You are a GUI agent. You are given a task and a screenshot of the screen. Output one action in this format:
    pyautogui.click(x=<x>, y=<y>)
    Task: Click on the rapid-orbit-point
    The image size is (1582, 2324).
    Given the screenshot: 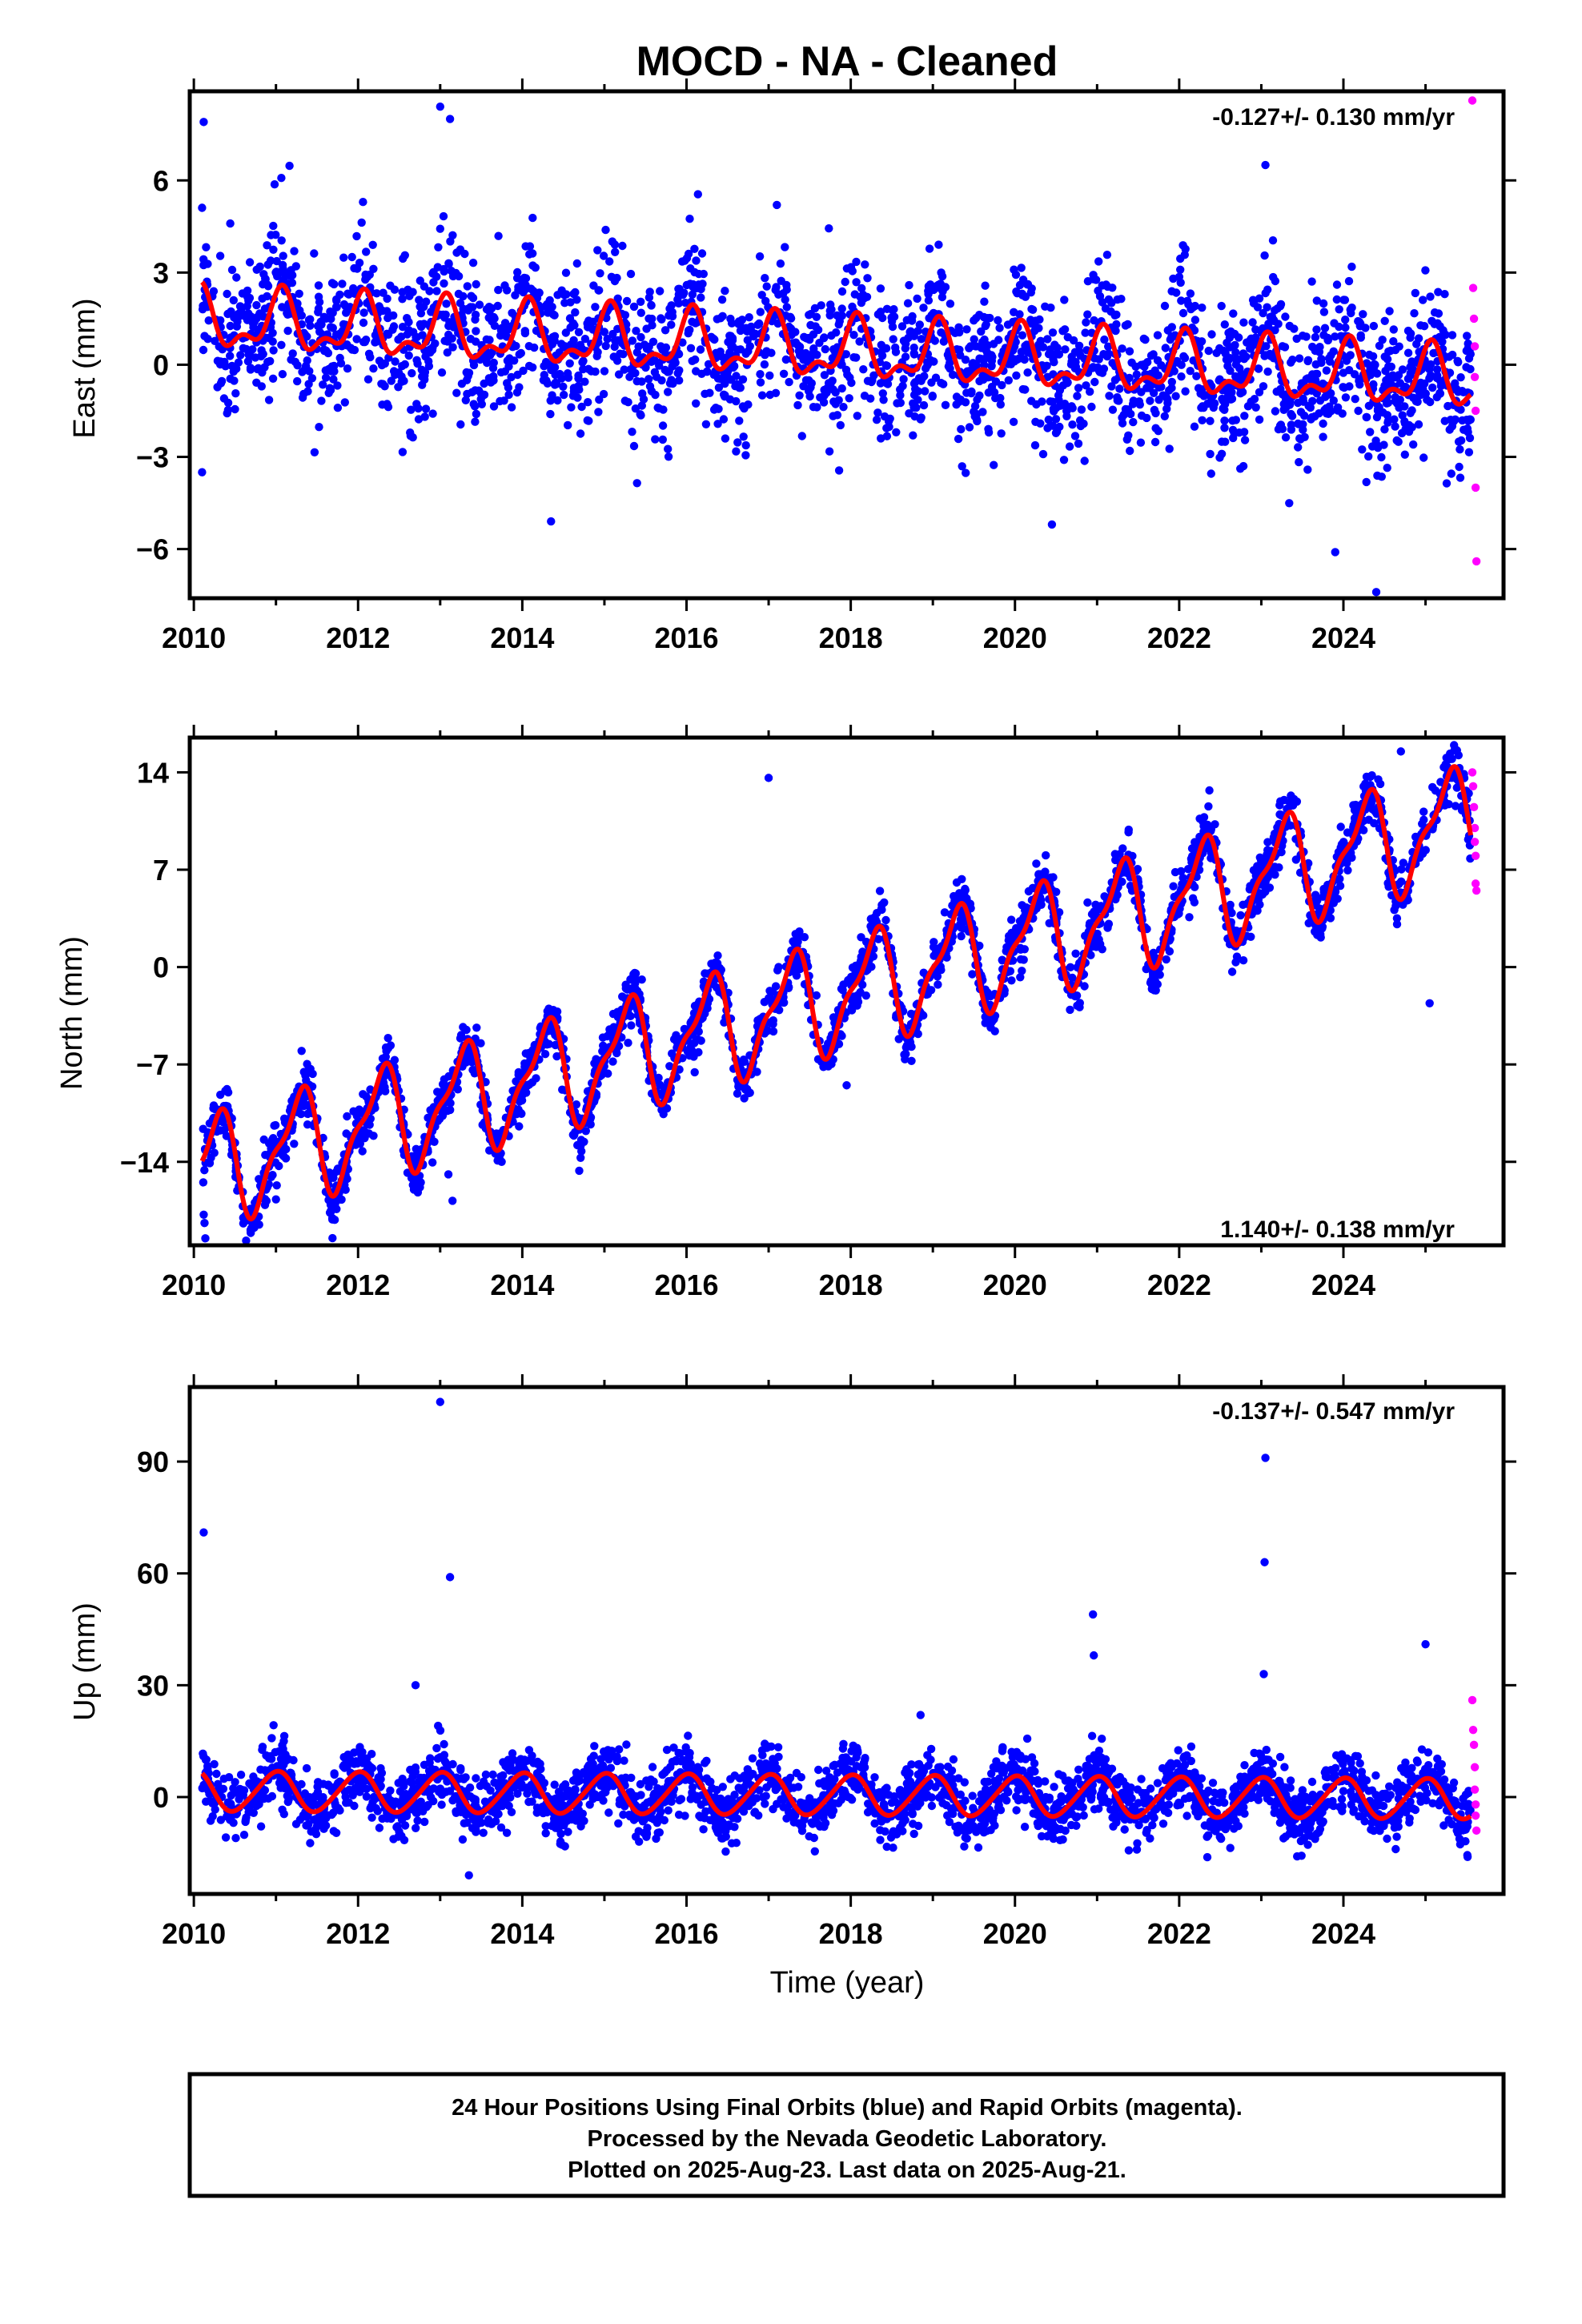 What is the action you would take?
    pyautogui.click(x=1474, y=319)
    